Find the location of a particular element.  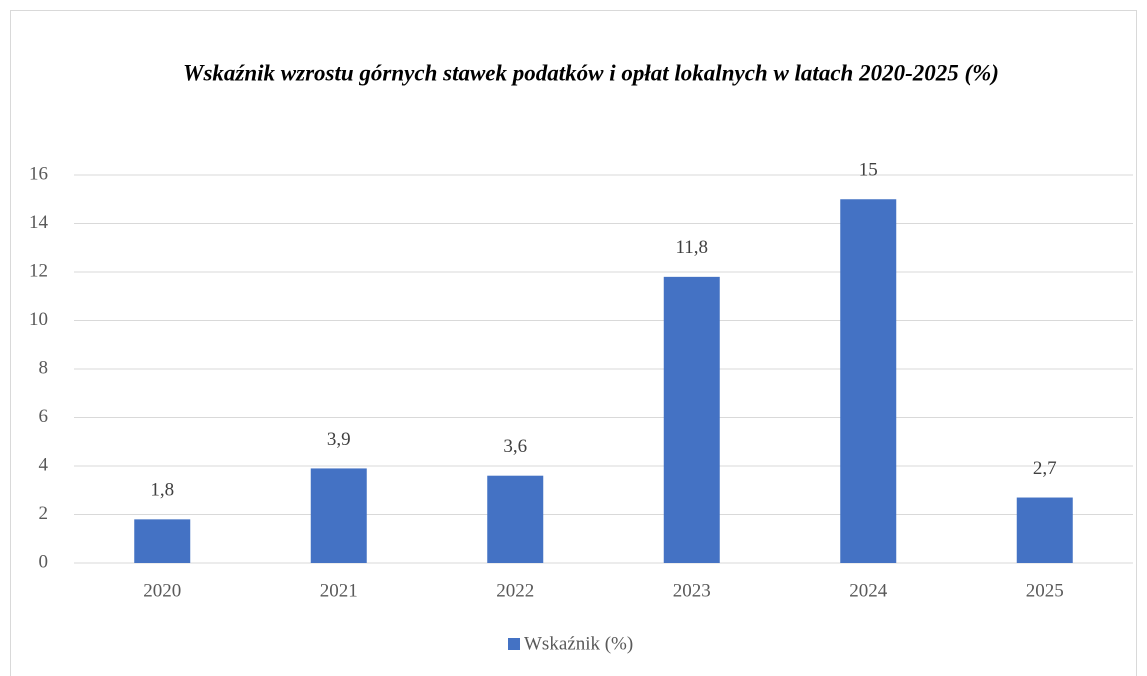

x-tick-label: 2022 is located at coordinates (515, 590).